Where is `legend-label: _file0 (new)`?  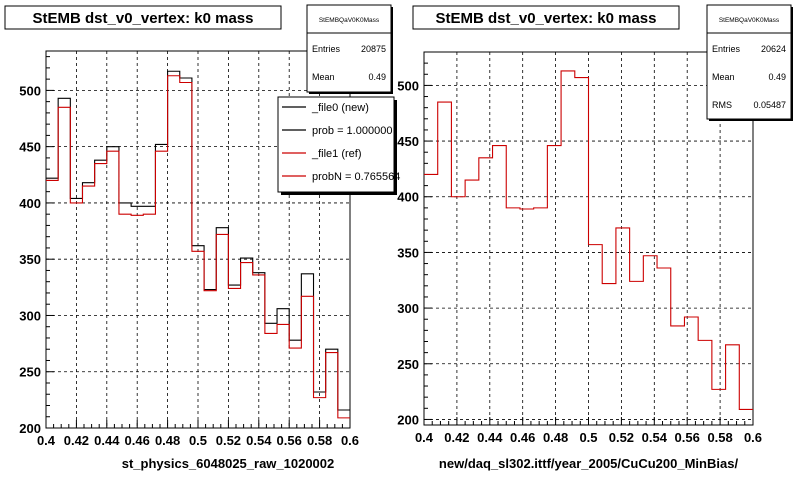 legend-label: _file0 (new) is located at coordinates (340, 108).